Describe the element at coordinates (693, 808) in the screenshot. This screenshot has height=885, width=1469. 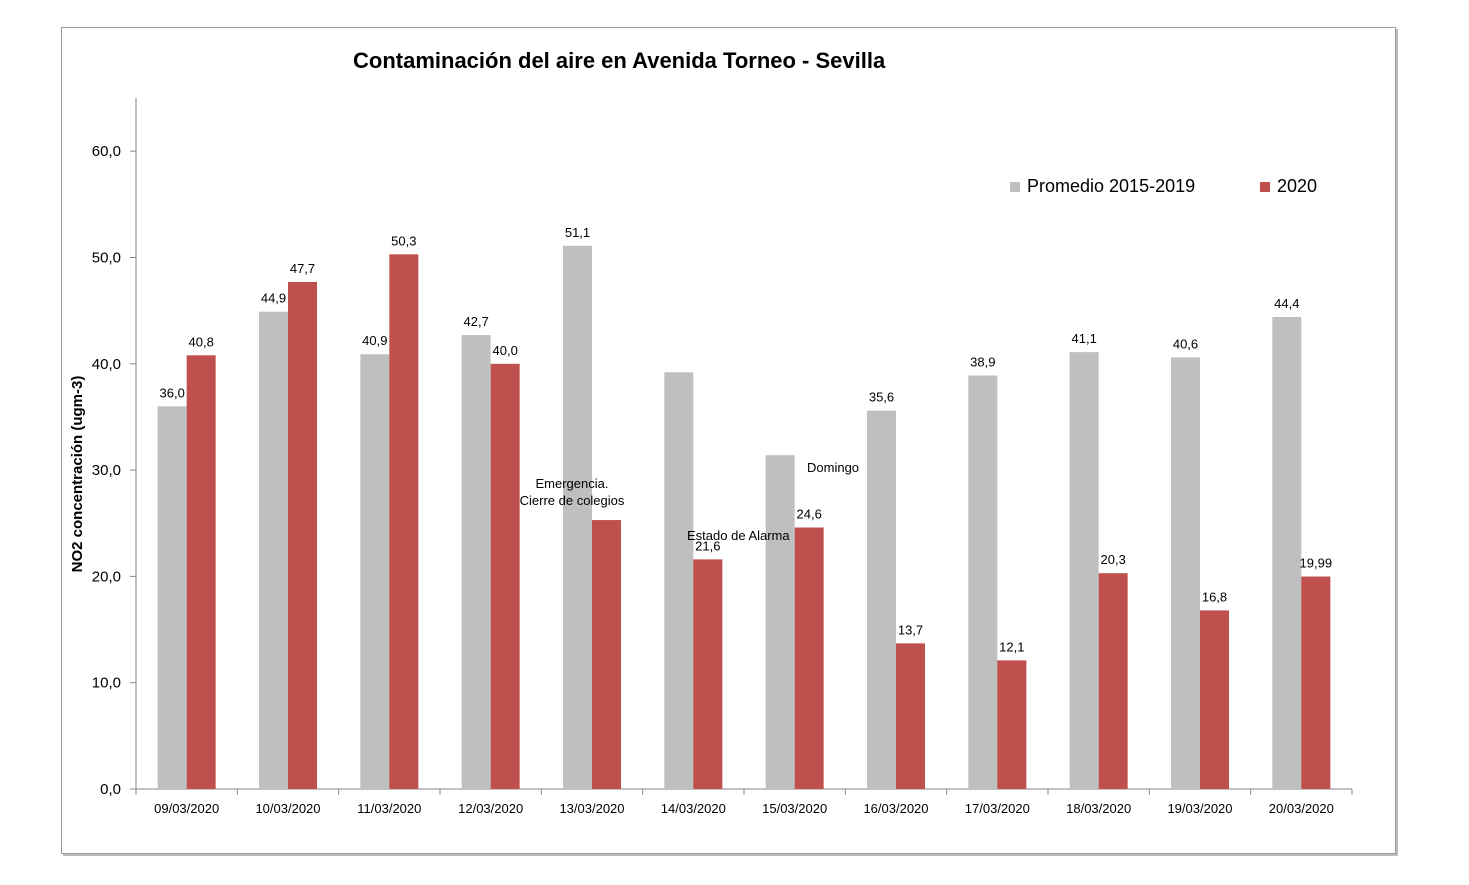
I see `x-tick-label: 14/03/2020` at that location.